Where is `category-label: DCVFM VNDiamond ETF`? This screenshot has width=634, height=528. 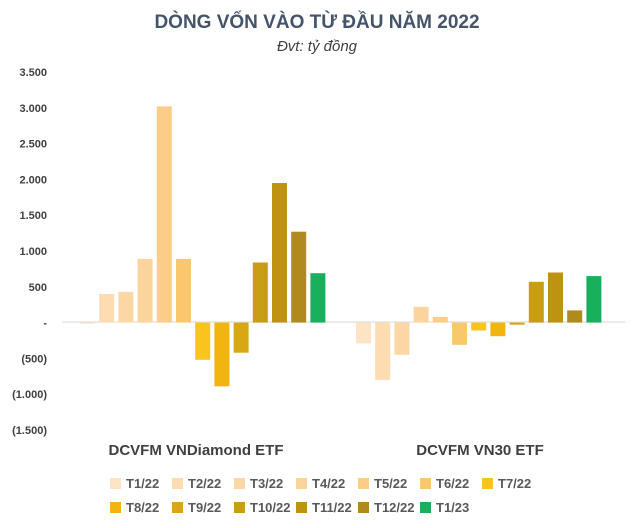 category-label: DCVFM VNDiamond ETF is located at coordinates (196, 450).